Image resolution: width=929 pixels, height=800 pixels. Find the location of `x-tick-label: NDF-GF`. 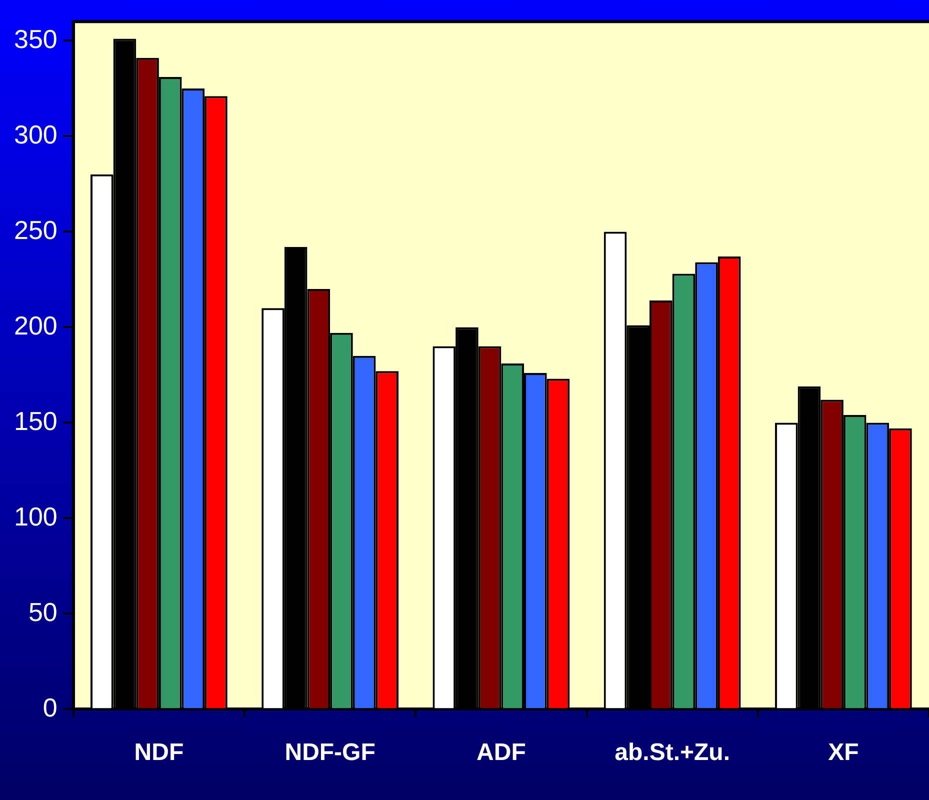

x-tick-label: NDF-GF is located at coordinates (330, 752).